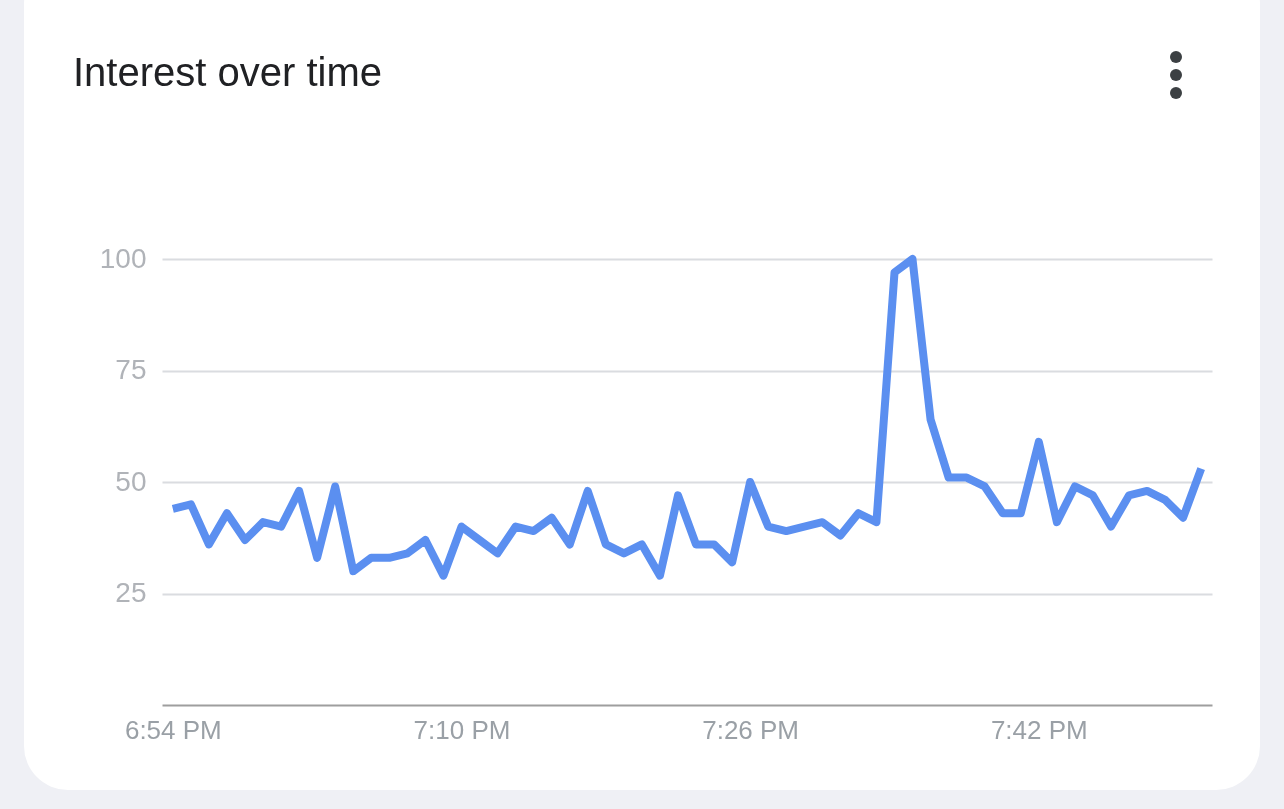 The height and width of the screenshot is (809, 1284). Describe the element at coordinates (131, 369) in the screenshot. I see `y-tick-label: 75` at that location.